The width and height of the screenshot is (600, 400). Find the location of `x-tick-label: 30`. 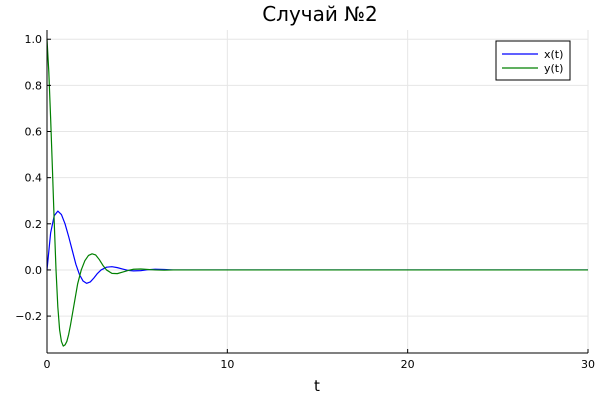

x-tick-label: 30 is located at coordinates (588, 364).